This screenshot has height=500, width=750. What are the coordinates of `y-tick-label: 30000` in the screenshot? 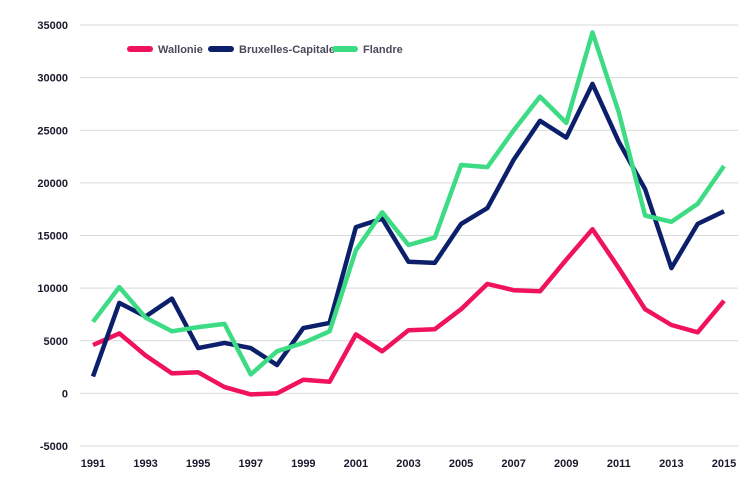 It's located at (52, 79).